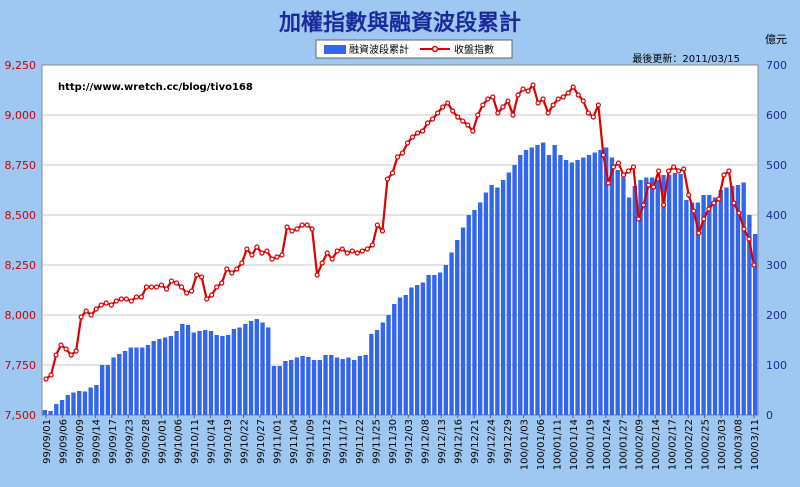  I want to click on x-tick-label: 100/03/08, so click(739, 444).